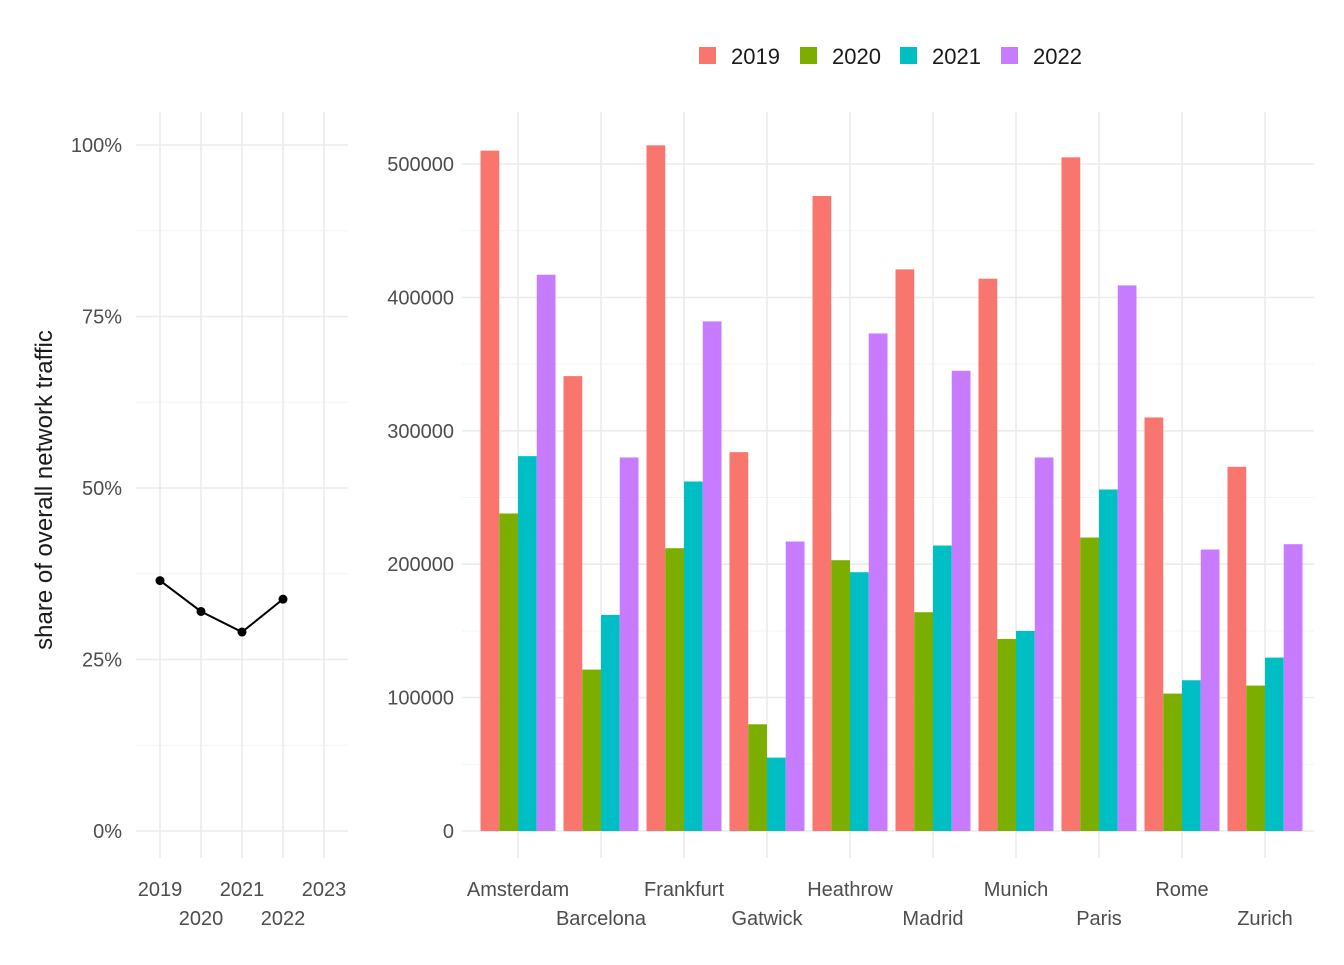 This screenshot has width=1344, height=965. What do you see at coordinates (221, 606) in the screenshot?
I see `series-line` at bounding box center [221, 606].